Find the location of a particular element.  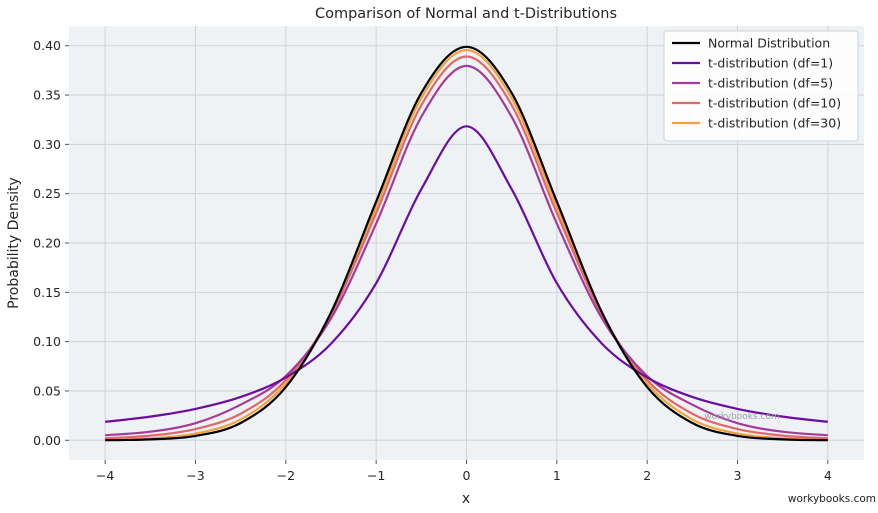

y-tick-label: 0.25 is located at coordinates (47, 193).